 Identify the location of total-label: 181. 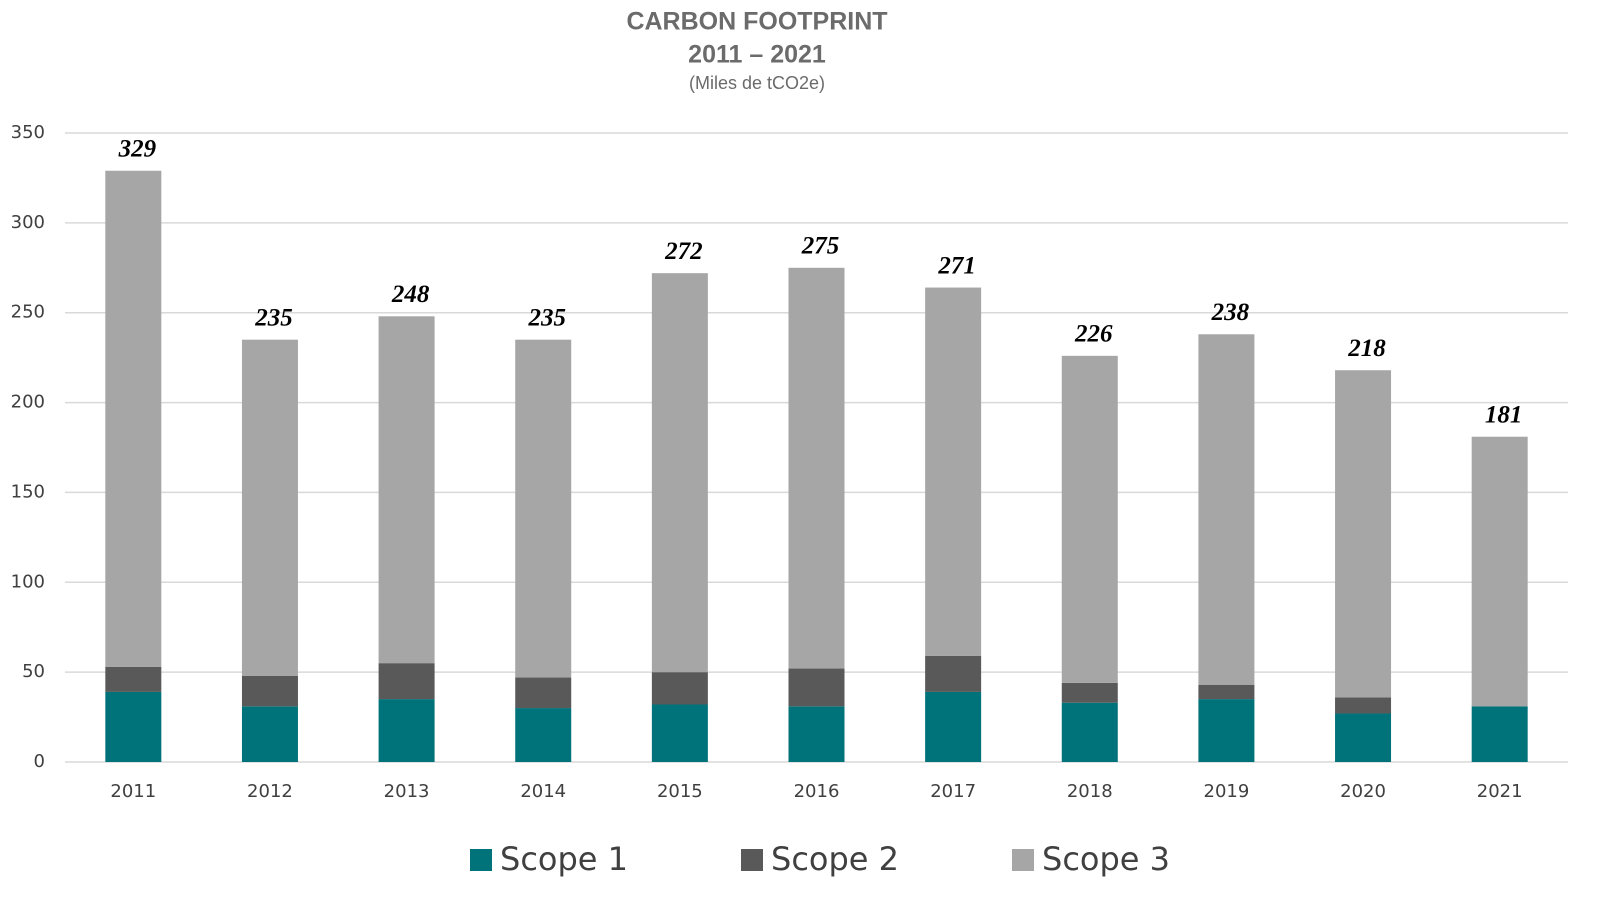
(1504, 414).